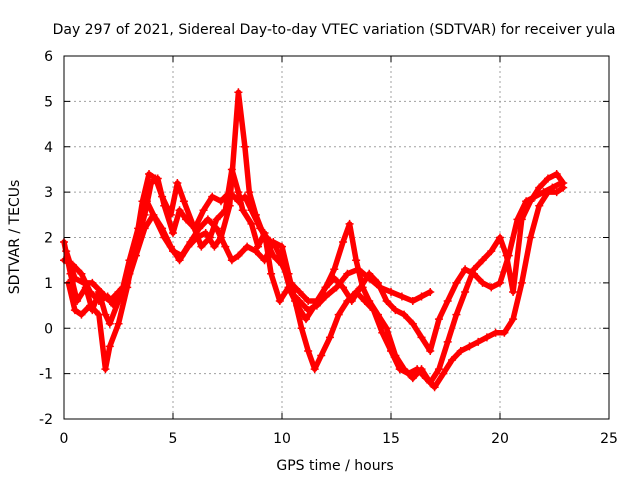 This screenshot has height=480, width=640. Describe the element at coordinates (500, 439) in the screenshot. I see `x-tick-label: 20` at that location.